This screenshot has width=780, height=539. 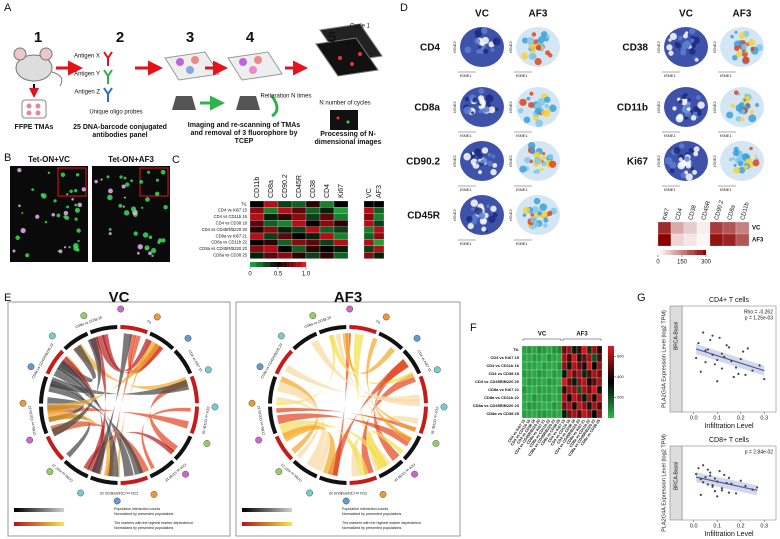 What do you see at coordinates (706, 210) in the screenshot?
I see `column-label: CD45R` at bounding box center [706, 210].